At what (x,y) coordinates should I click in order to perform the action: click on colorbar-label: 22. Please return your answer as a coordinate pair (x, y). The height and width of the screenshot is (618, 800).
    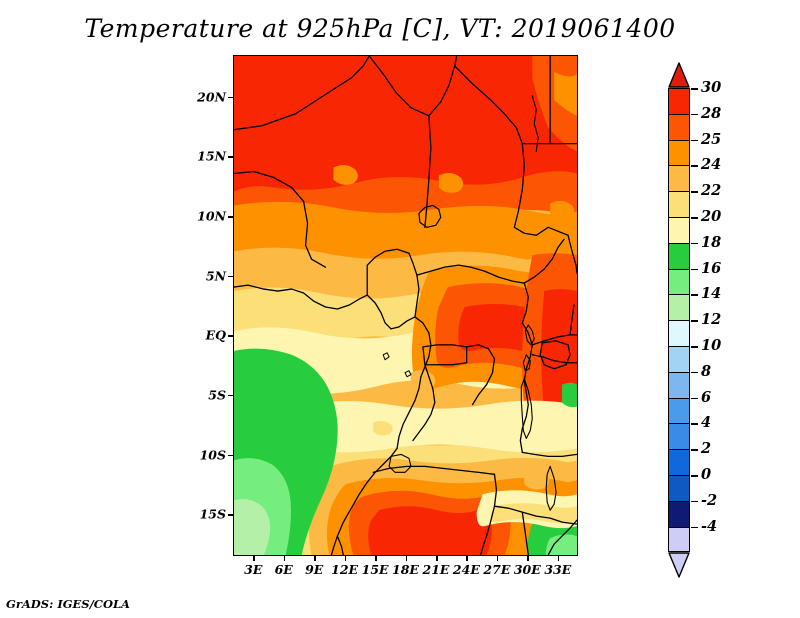
    Looking at the image, I should click on (711, 191).